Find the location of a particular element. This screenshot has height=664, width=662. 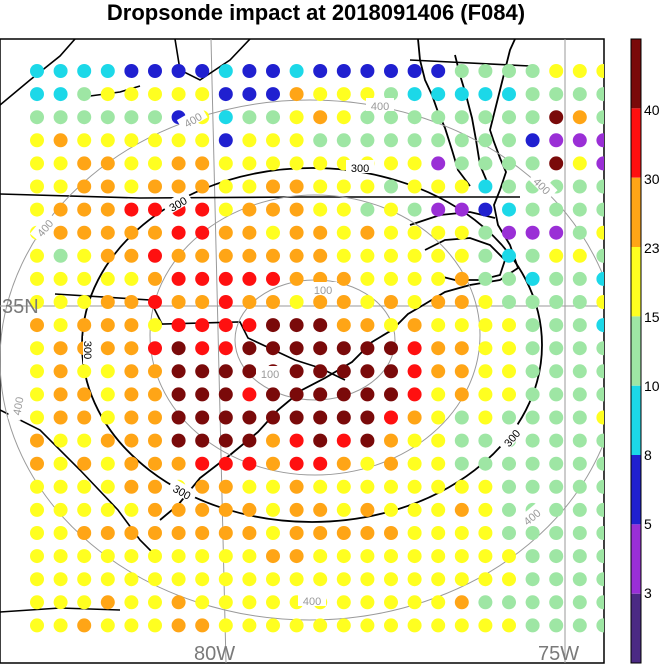

colorbar-outline is located at coordinates (636, 351).